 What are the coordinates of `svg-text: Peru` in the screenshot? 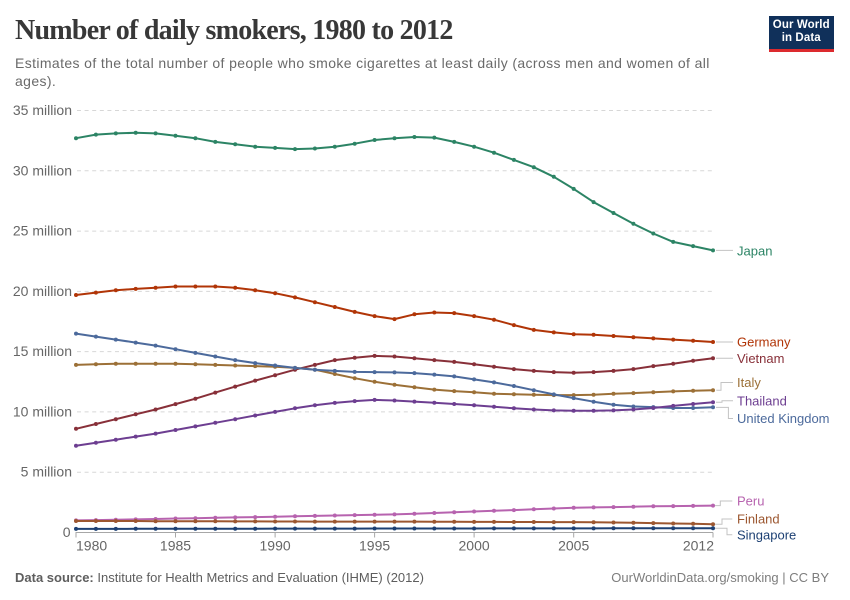 It's located at (750, 501).